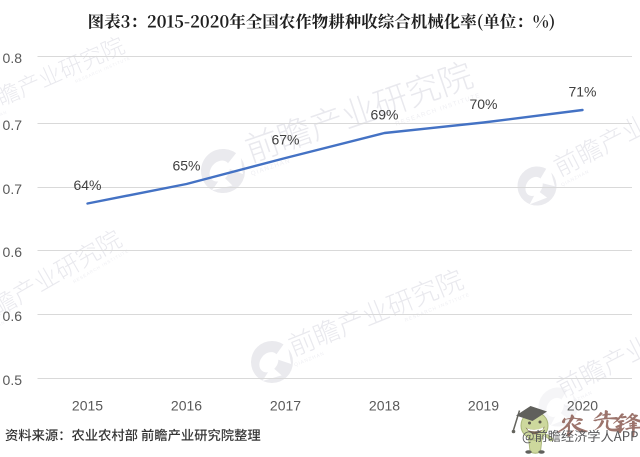  What do you see at coordinates (13, 58) in the screenshot?
I see `svg-text: 0.8` at bounding box center [13, 58].